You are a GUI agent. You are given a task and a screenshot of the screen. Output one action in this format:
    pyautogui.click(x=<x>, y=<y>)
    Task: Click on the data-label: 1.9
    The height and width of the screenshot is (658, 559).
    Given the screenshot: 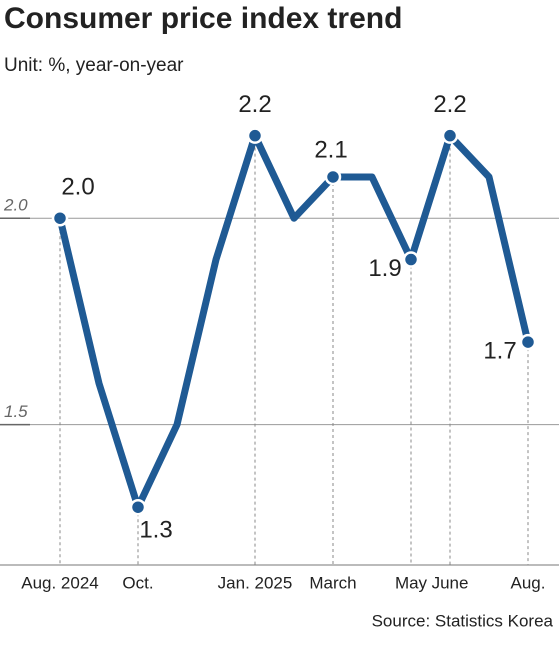 What is the action you would take?
    pyautogui.click(x=384, y=268)
    